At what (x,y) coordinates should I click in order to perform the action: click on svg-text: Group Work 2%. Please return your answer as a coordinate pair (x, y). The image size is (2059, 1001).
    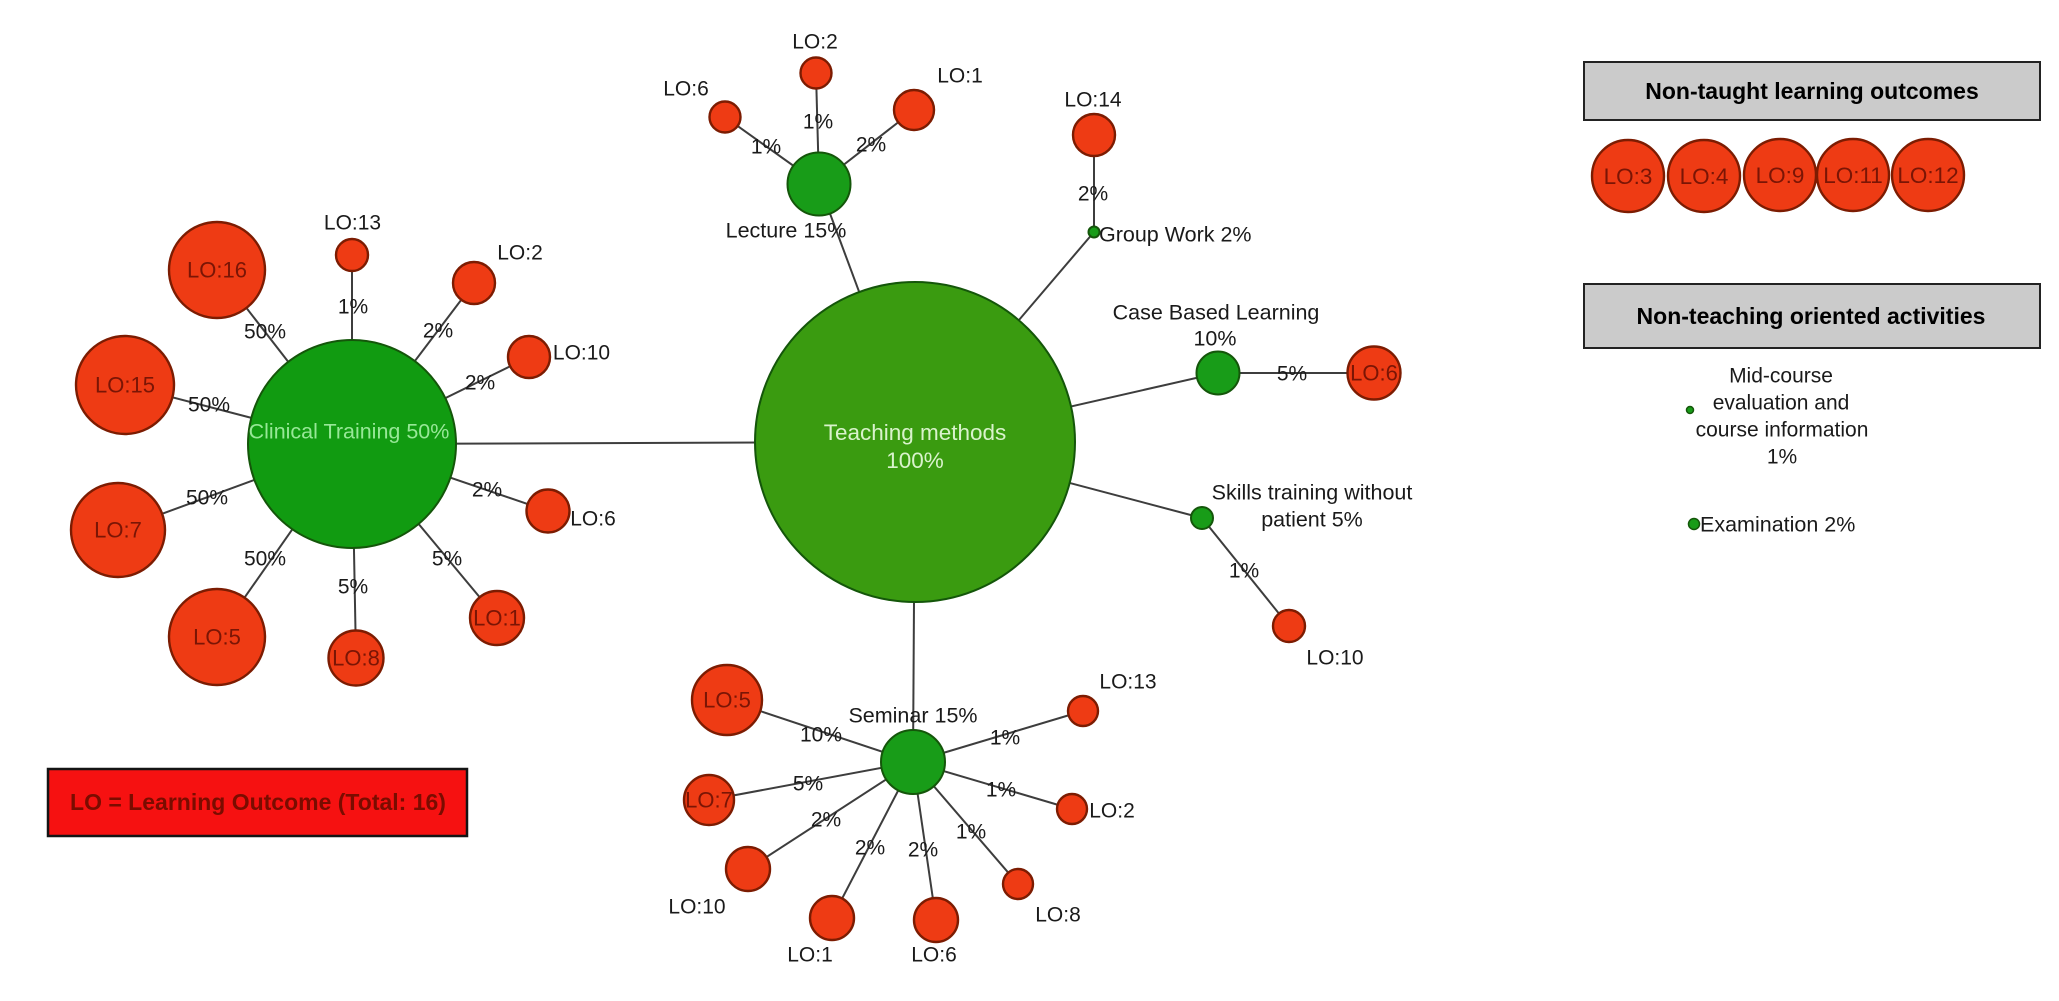
    Looking at the image, I should click on (1175, 234).